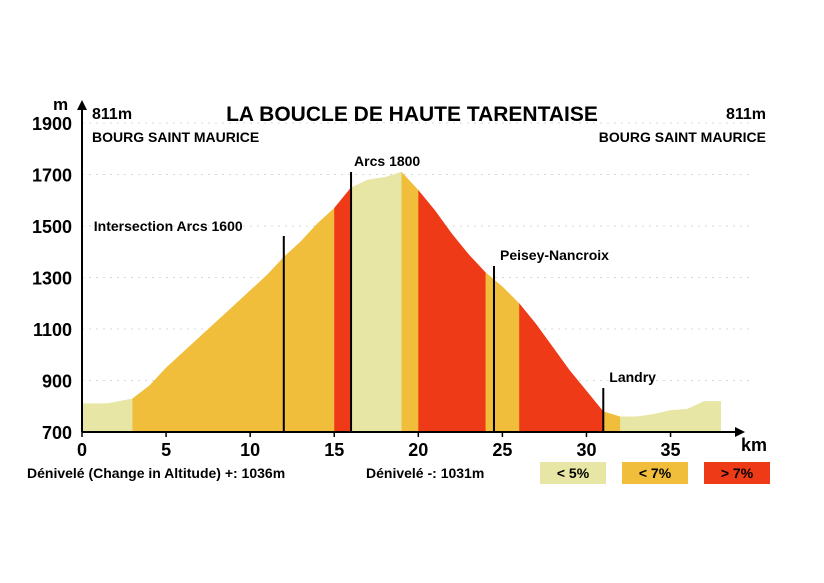  I want to click on x-tick-label: 0, so click(82, 450).